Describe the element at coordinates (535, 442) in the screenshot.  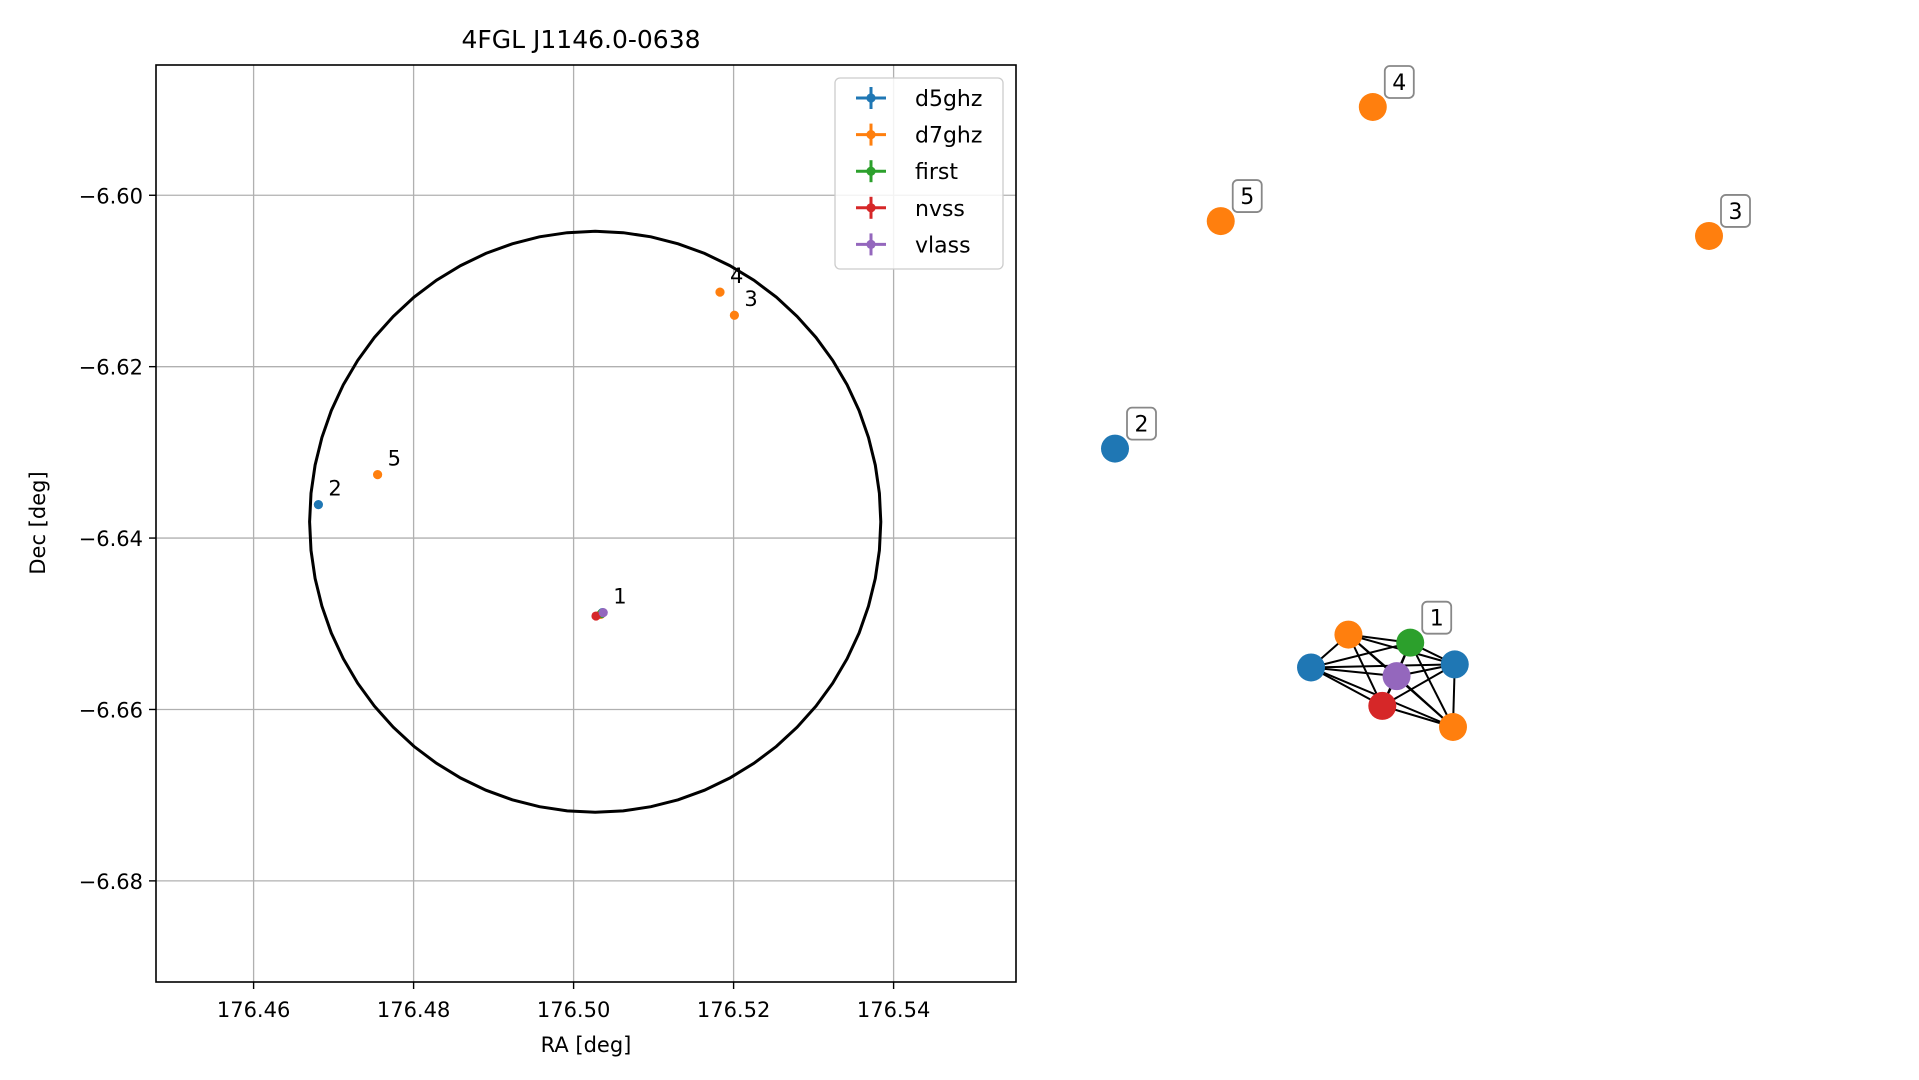
I see `data-points: 2 43 5 1` at that location.